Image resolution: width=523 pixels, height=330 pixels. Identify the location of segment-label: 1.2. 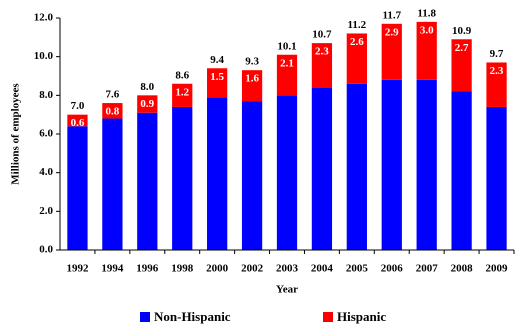
(182, 92).